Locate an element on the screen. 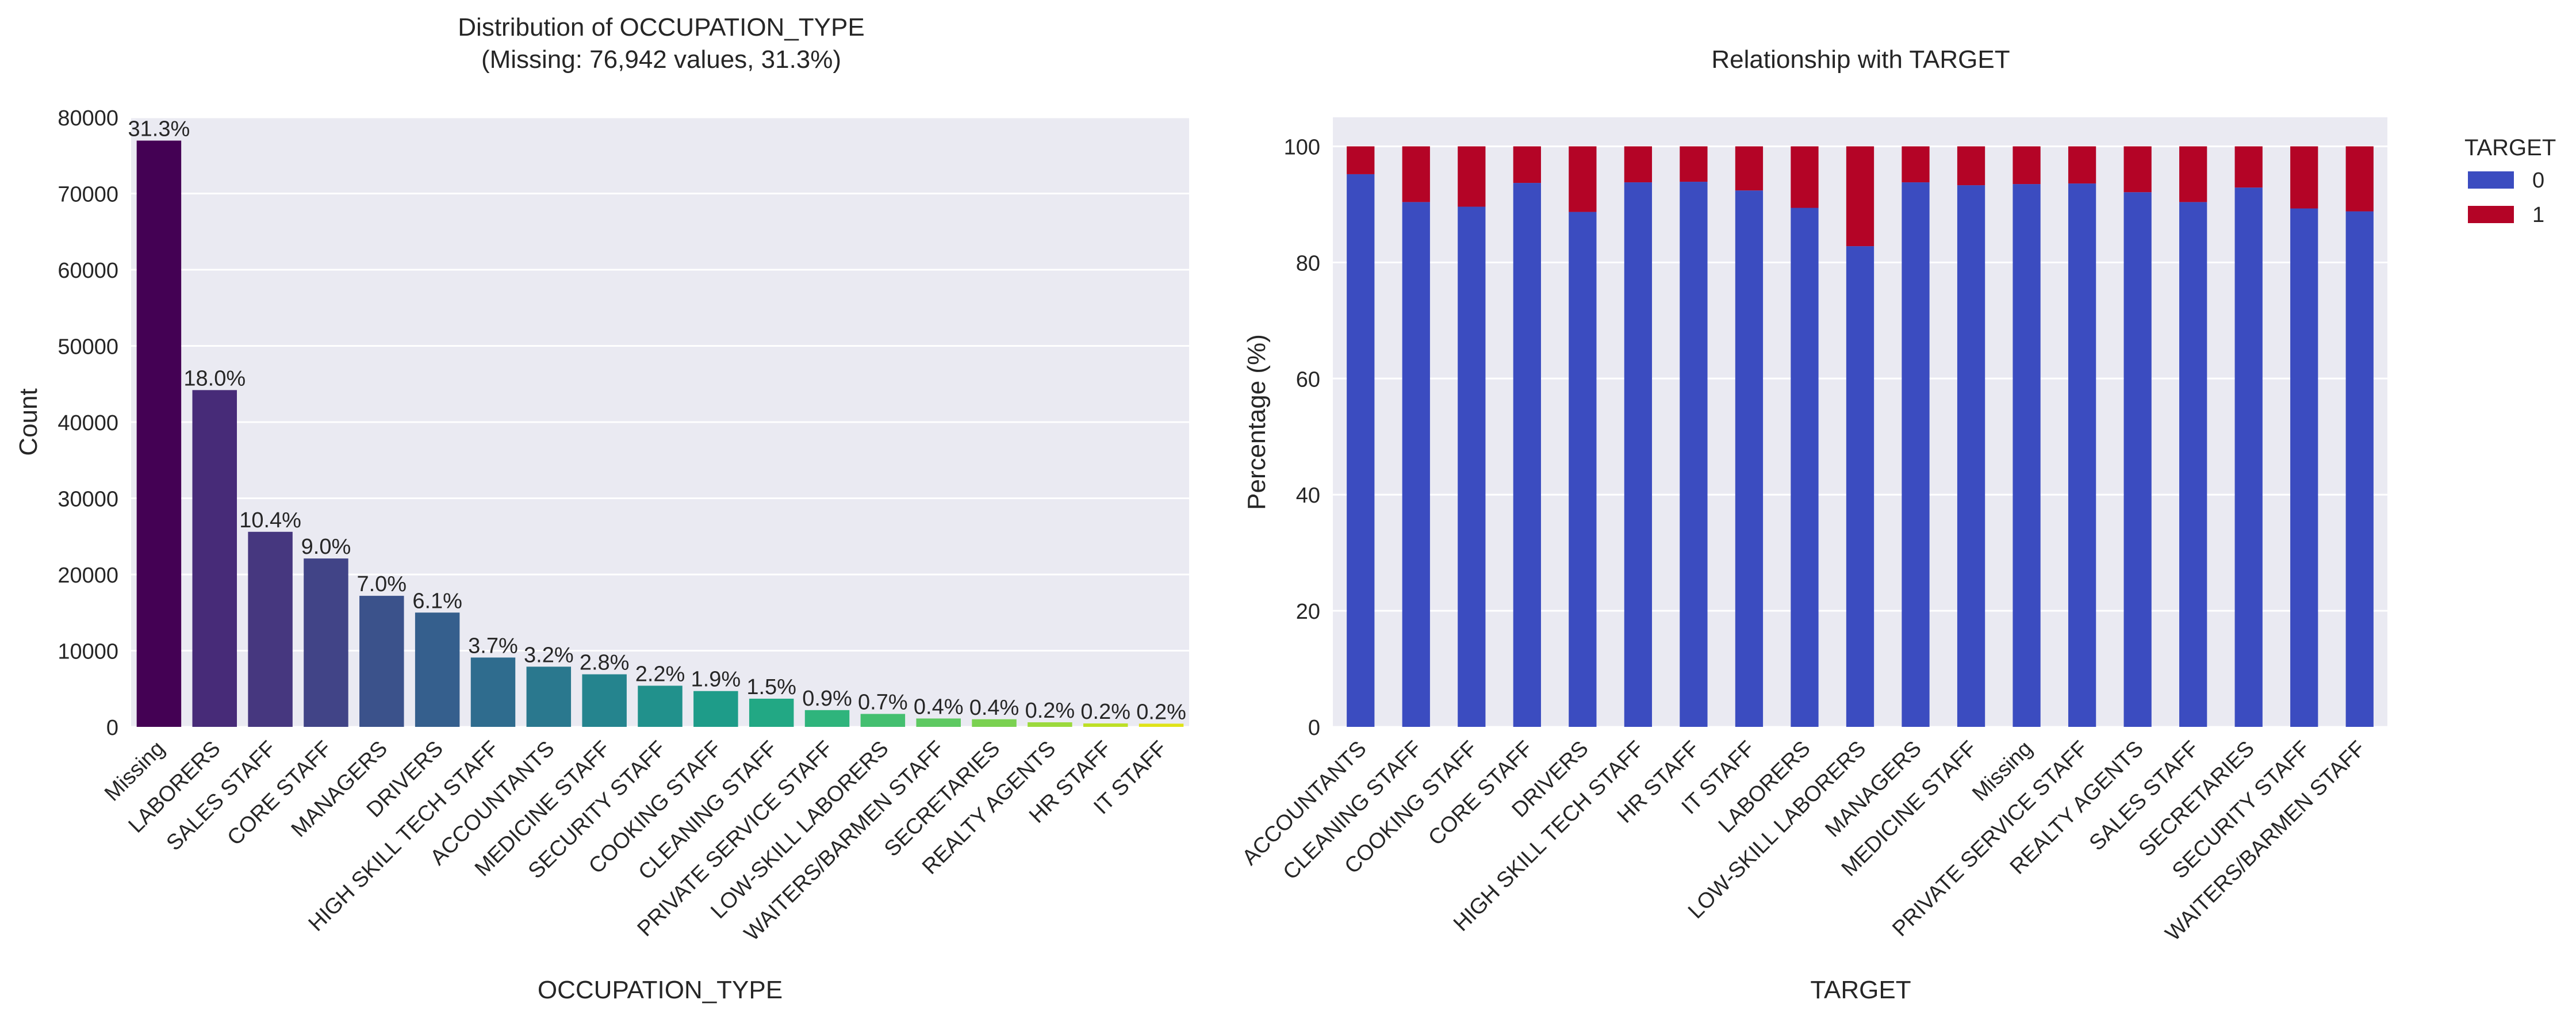  left-y-tick-8: 80000 is located at coordinates (87, 119).